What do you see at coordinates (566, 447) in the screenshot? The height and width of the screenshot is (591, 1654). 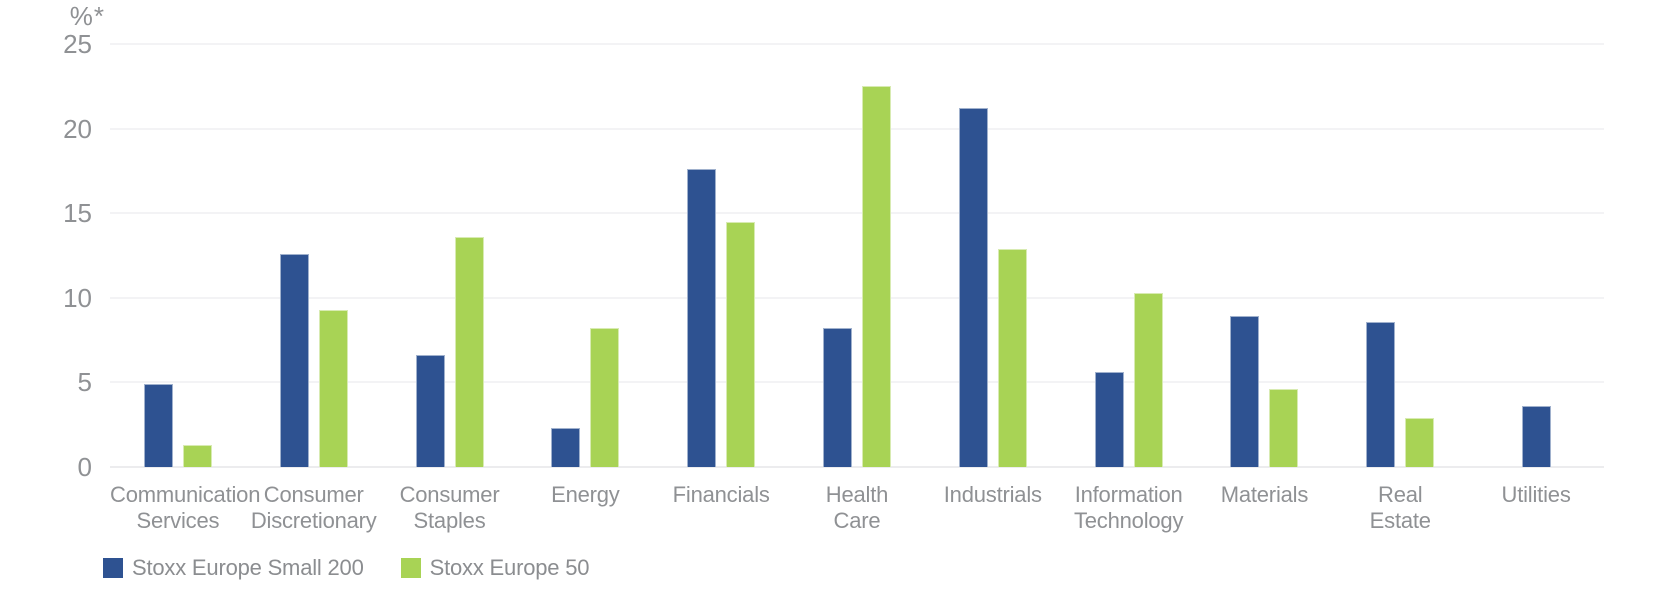 I see `bar-stoxx-europe-small-200-energy` at bounding box center [566, 447].